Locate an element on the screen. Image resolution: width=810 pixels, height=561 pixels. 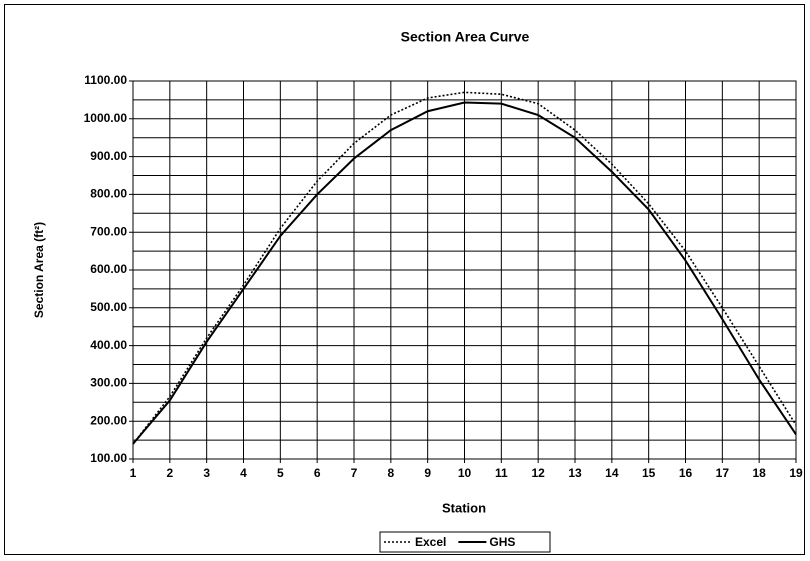
x-tick-label: 10 is located at coordinates (465, 473).